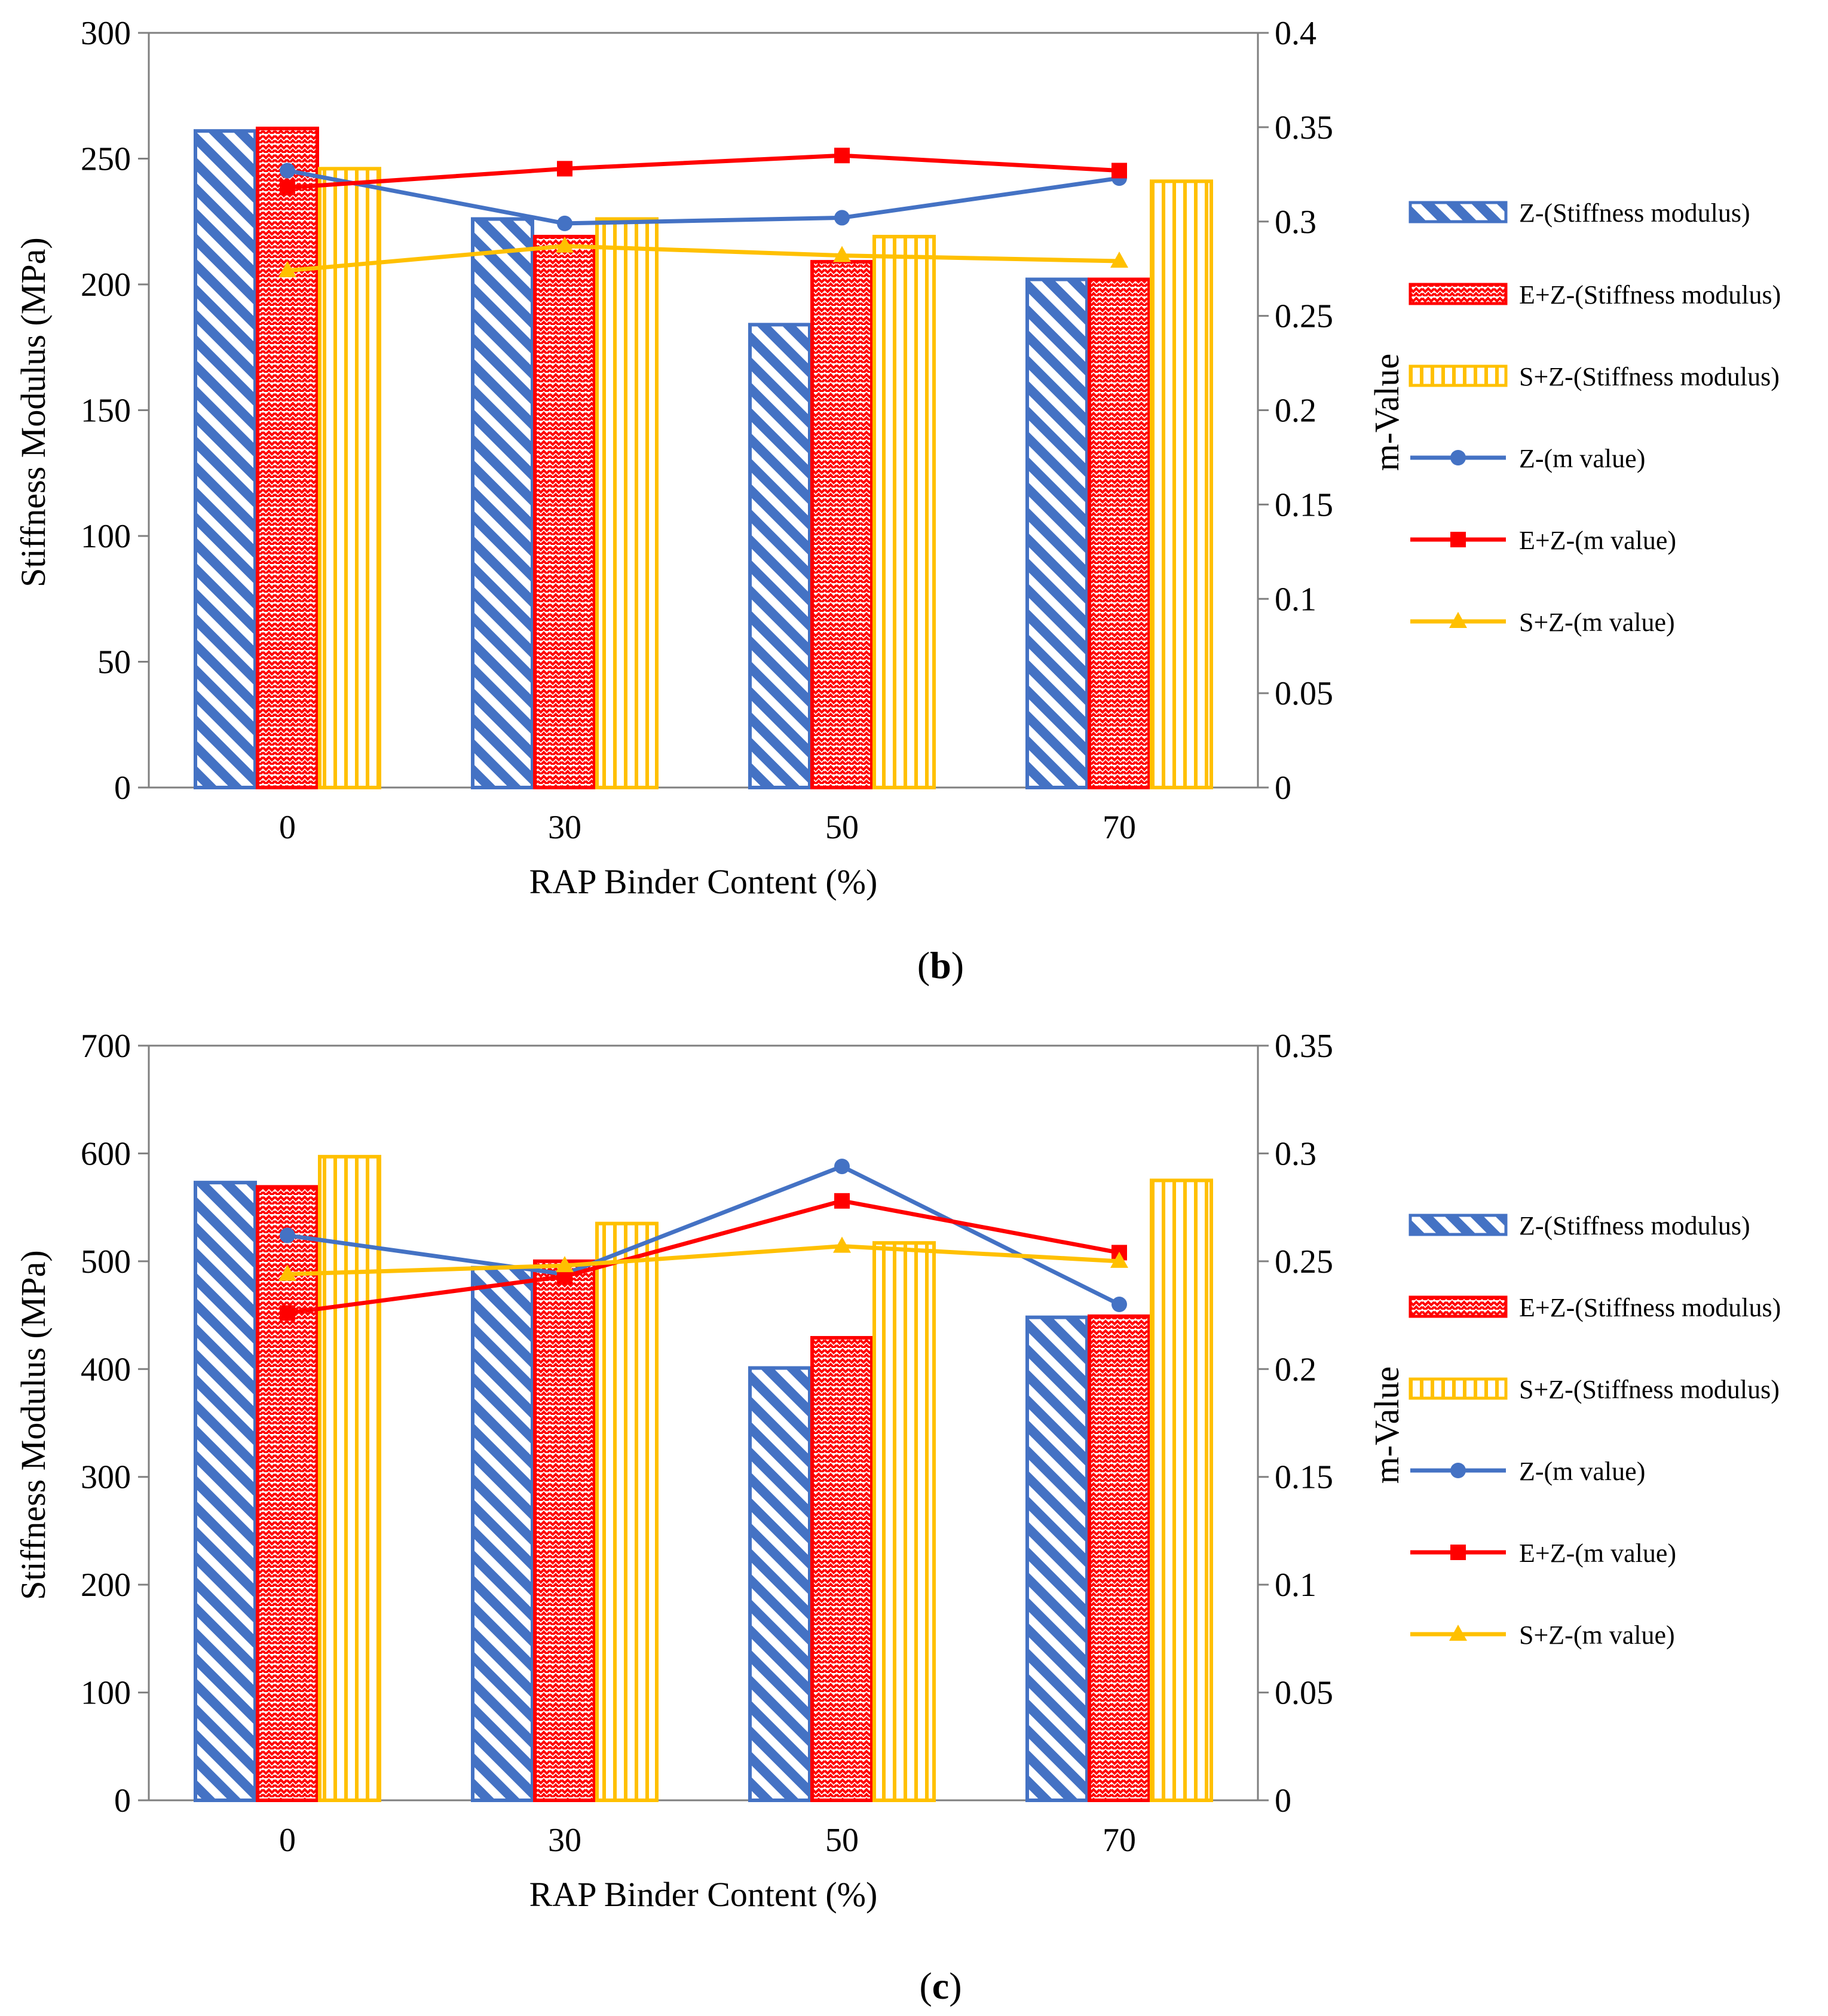 This screenshot has height=2016, width=1828. What do you see at coordinates (106, 1153) in the screenshot?
I see `y-tick-label: 600` at bounding box center [106, 1153].